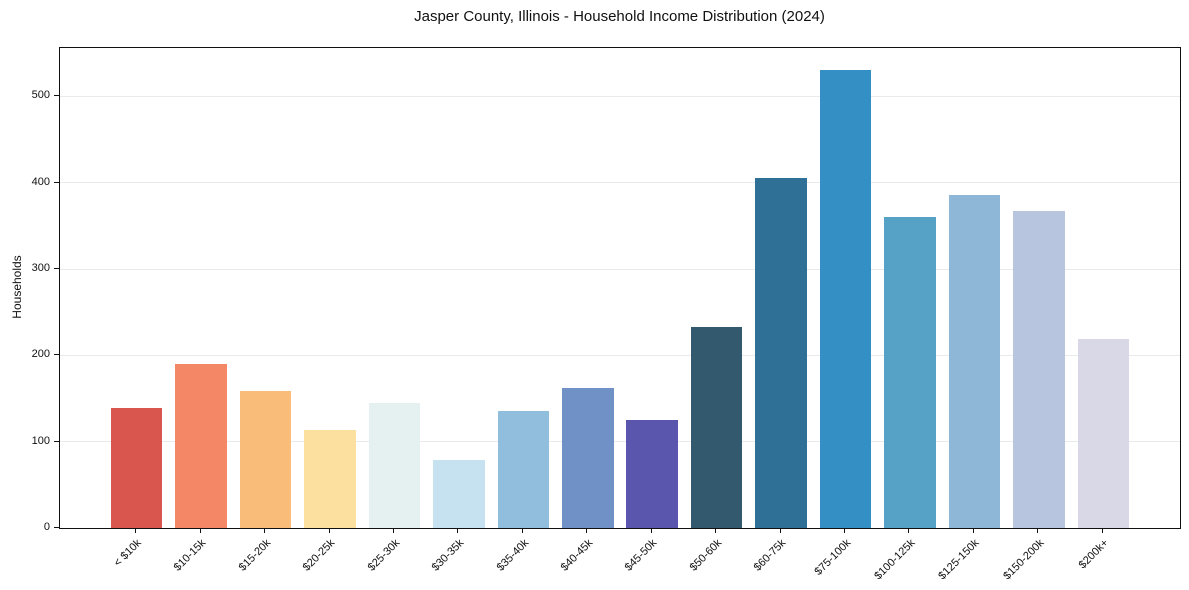  What do you see at coordinates (190, 555) in the screenshot?
I see `x-tick-label-text: $10-15k` at bounding box center [190, 555].